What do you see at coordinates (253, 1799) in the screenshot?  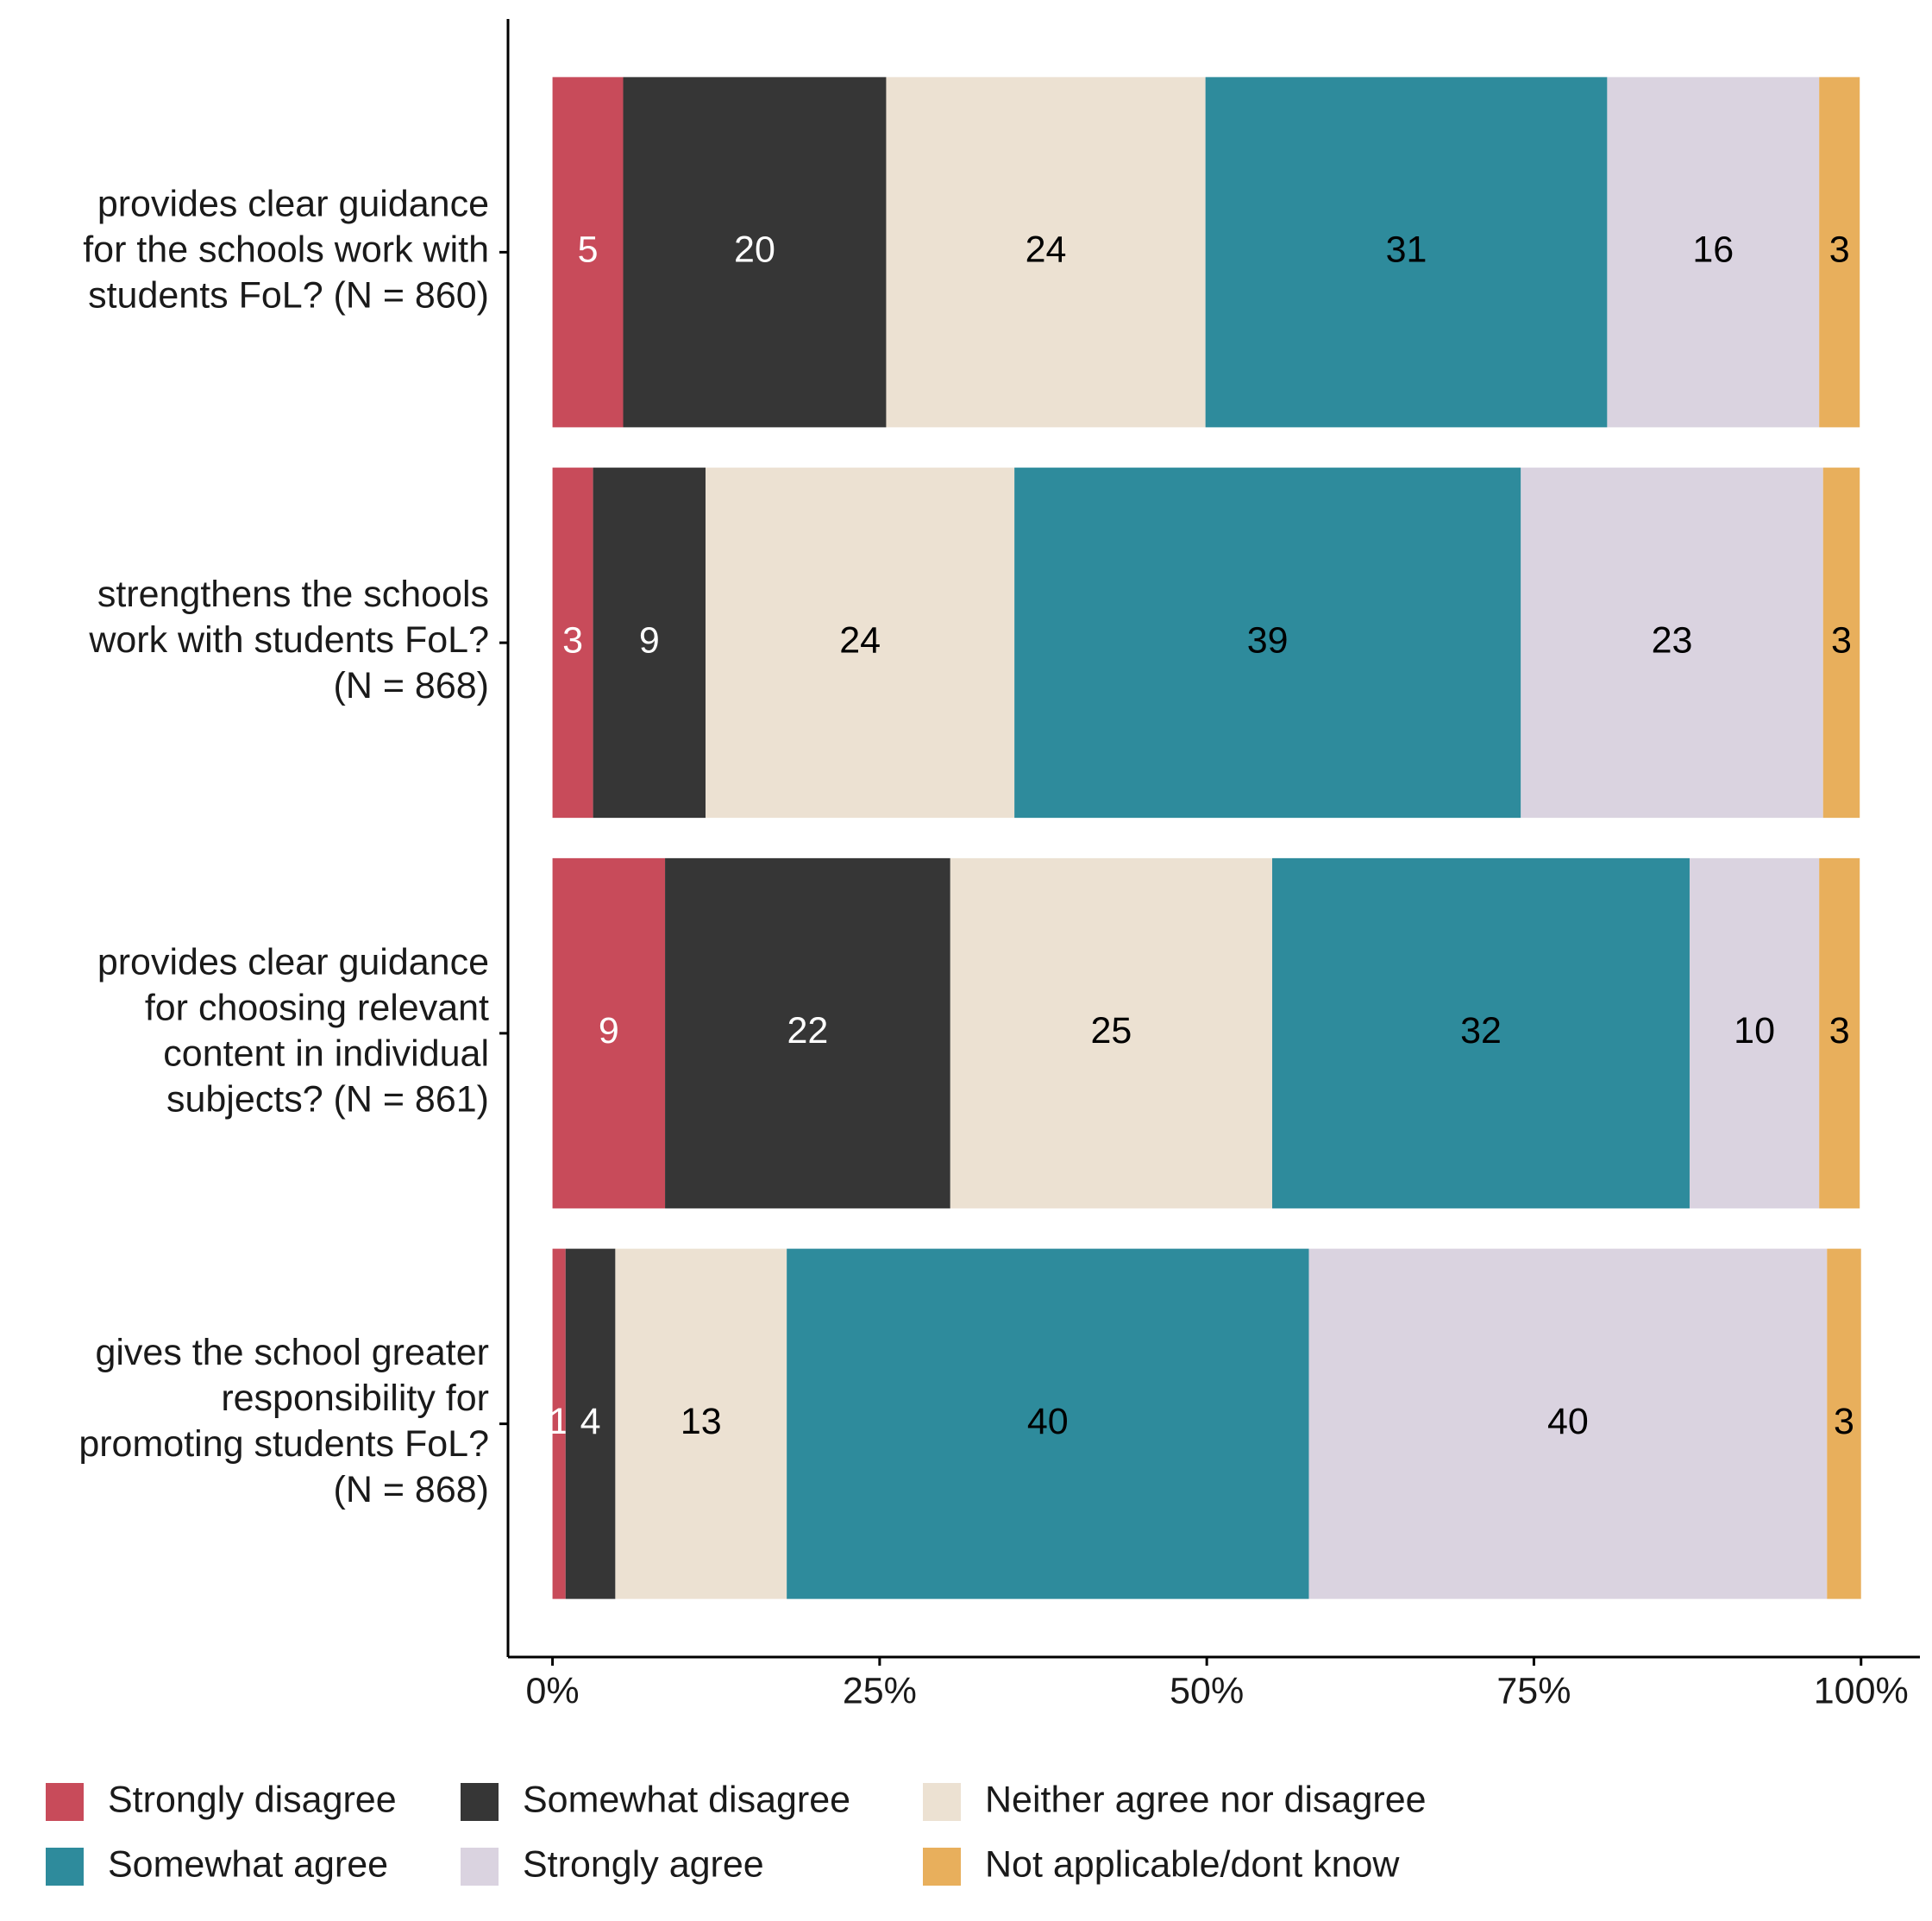 I see `legend-label: Strongly disagree` at bounding box center [253, 1799].